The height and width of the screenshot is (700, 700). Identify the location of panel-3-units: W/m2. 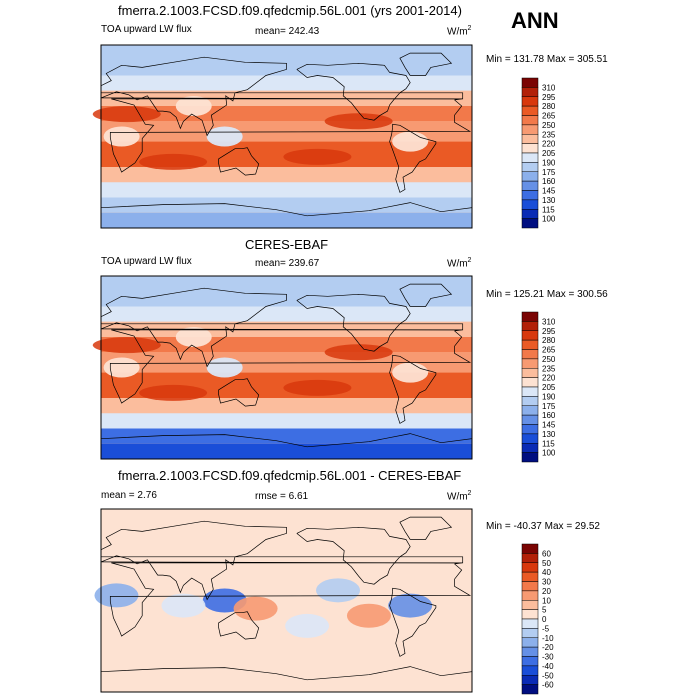
(459, 496).